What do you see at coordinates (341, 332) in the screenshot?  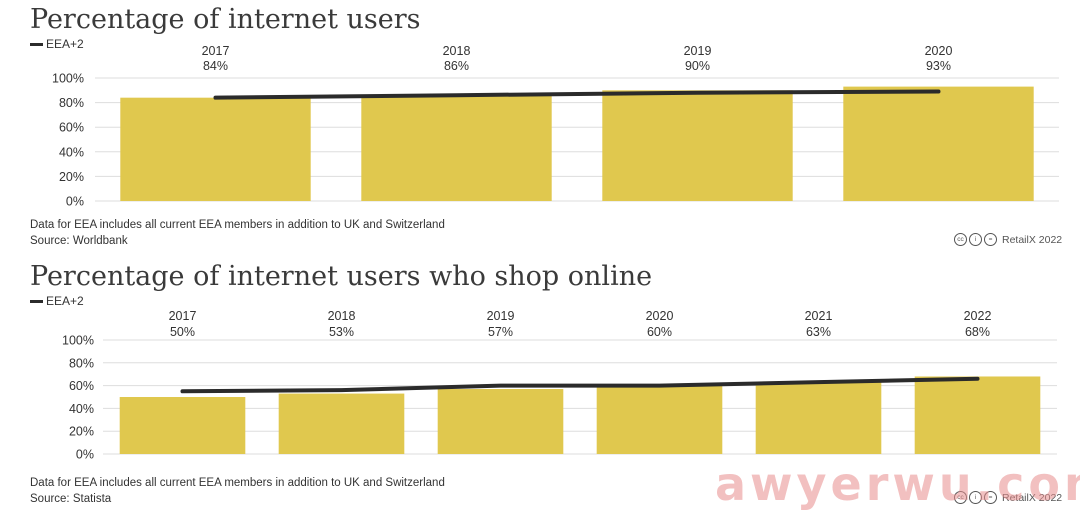 I see `value-label: 53%` at bounding box center [341, 332].